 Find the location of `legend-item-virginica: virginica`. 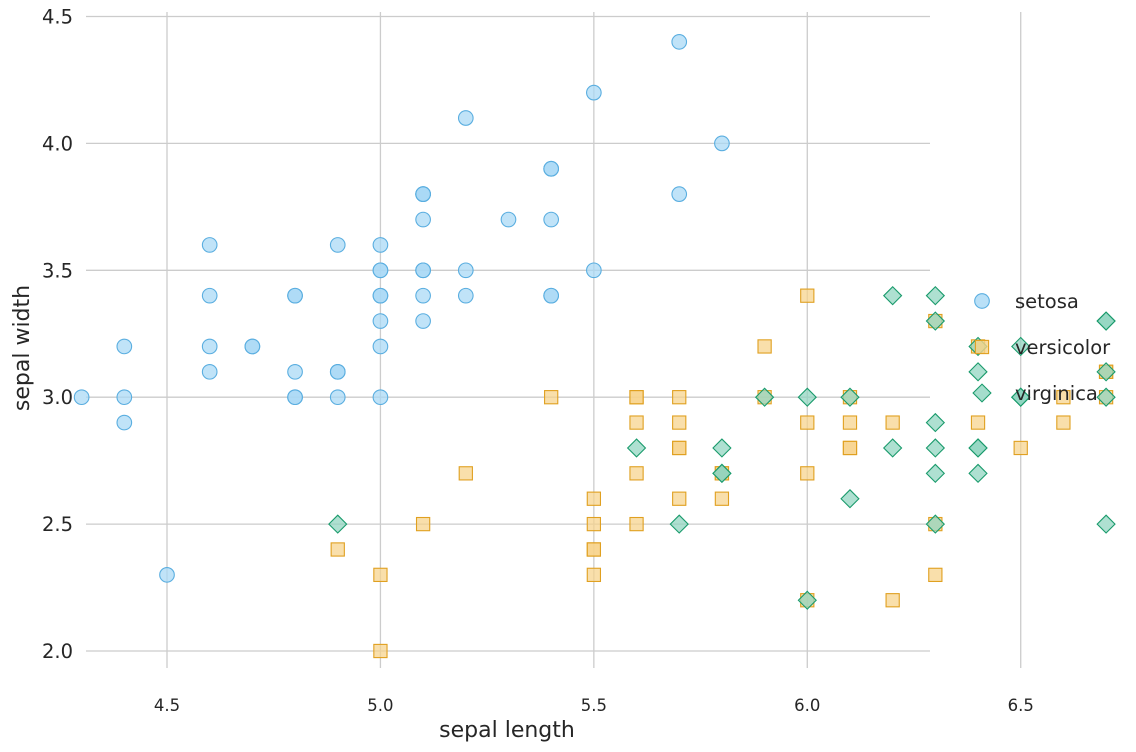

legend-item-virginica: virginica is located at coordinates (1035, 393).